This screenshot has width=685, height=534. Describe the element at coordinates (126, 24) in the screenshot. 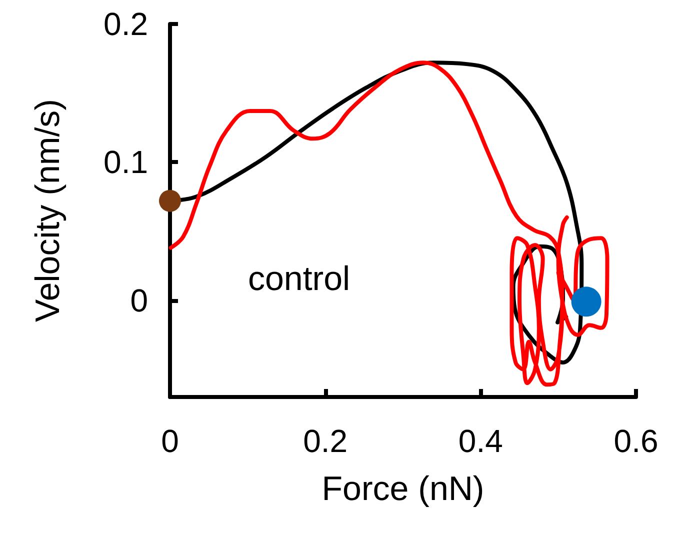

I see `y-tick-label: 0.2` at that location.